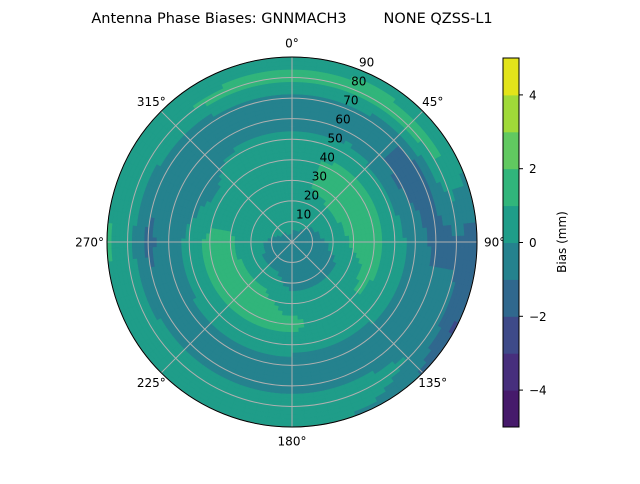  I want to click on radial-tick-label: 60, so click(342, 119).